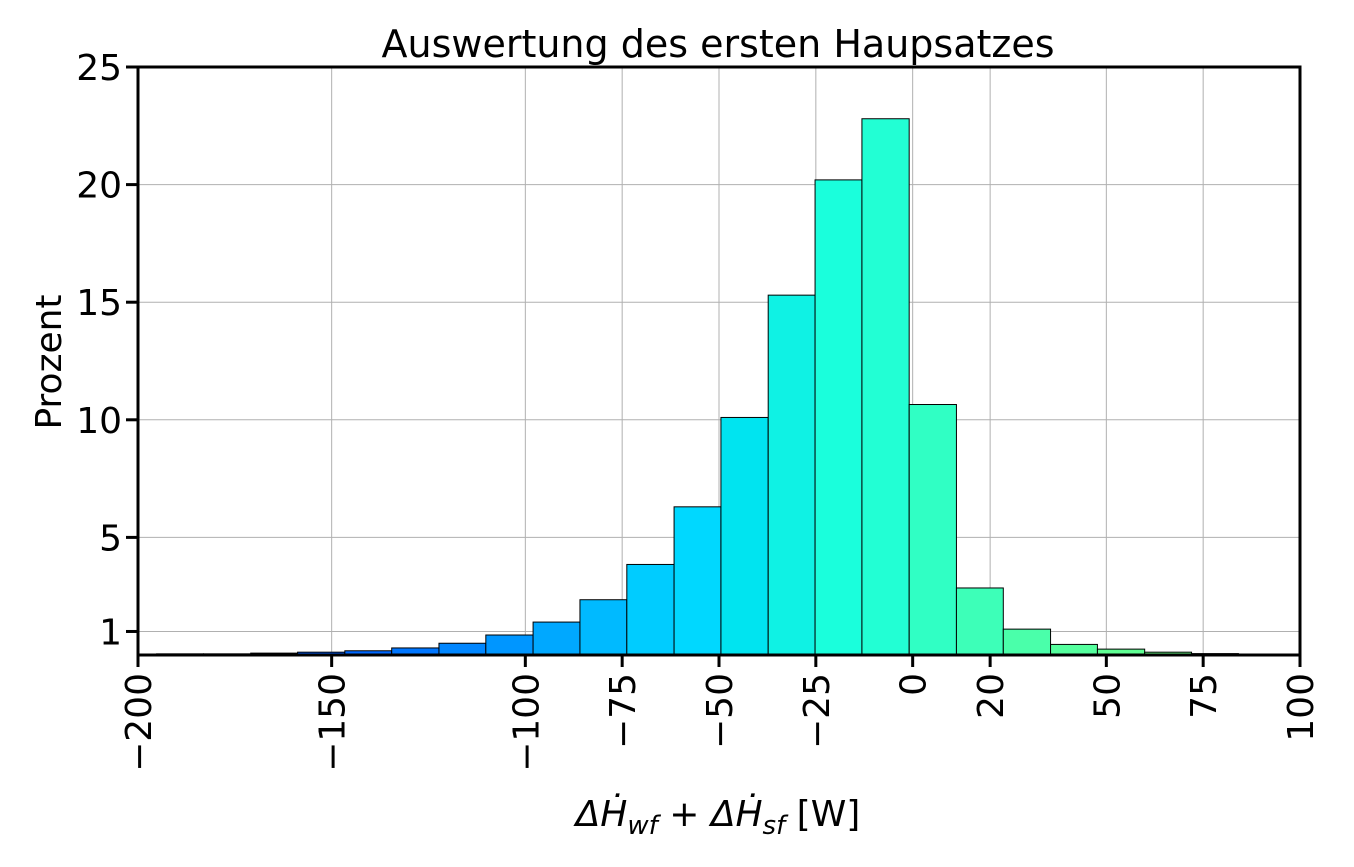 This screenshot has height=867, width=1354. What do you see at coordinates (1107, 696) in the screenshot?
I see `x-tick-label: 50` at bounding box center [1107, 696].